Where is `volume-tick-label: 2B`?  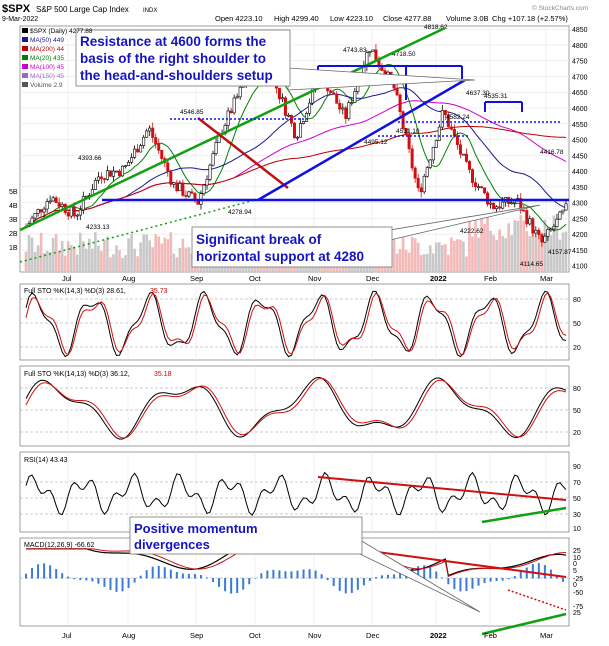
volume-tick-label: 2B is located at coordinates (13, 234).